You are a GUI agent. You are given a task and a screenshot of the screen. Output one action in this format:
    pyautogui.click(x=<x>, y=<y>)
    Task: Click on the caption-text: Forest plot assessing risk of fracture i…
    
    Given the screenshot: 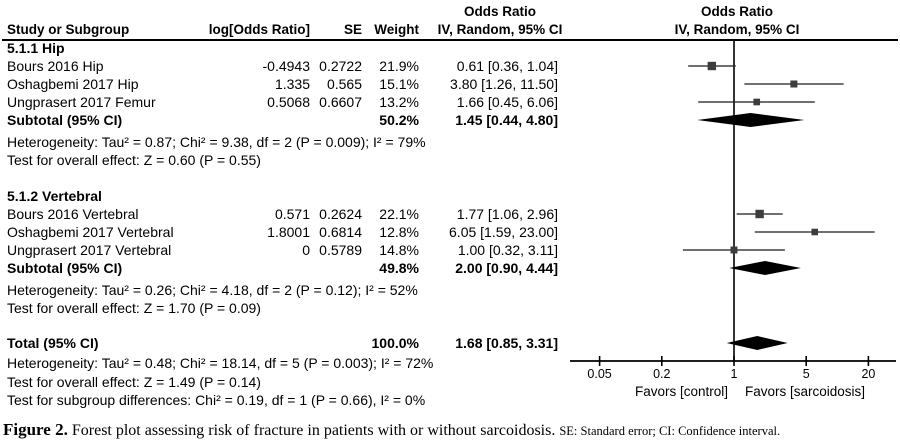 What is the action you would take?
    pyautogui.click(x=313, y=430)
    